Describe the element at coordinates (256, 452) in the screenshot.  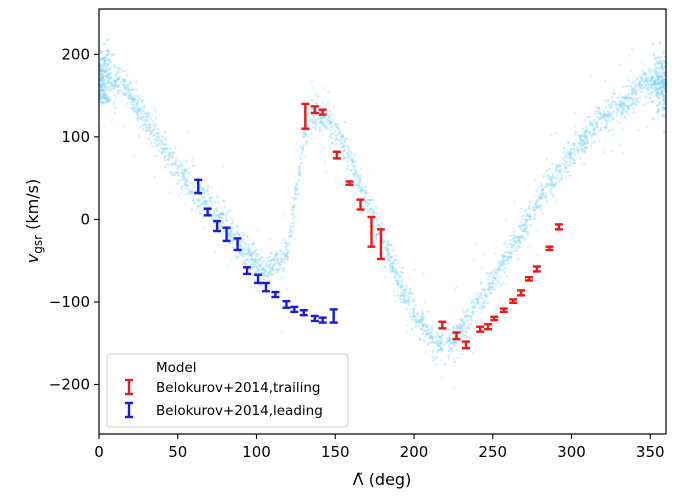
I see `x-tick-label: 100` at that location.